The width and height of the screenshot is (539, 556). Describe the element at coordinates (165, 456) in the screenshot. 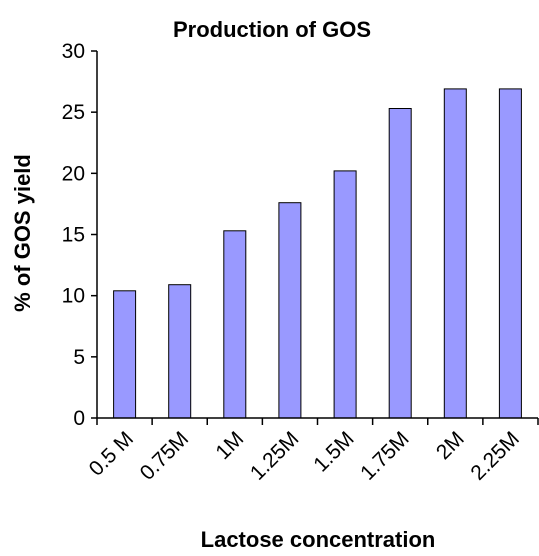

I see `x-tick-label-1: 0.75M` at that location.